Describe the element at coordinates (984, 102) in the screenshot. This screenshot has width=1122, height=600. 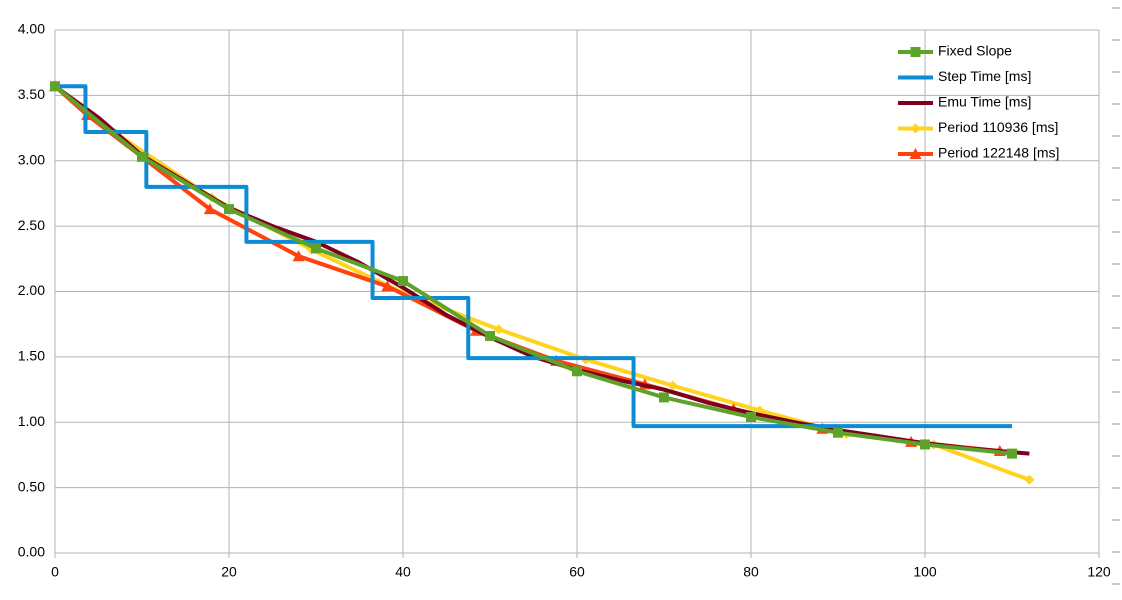
I see `legend-label: Emu Time [ms]` at that location.